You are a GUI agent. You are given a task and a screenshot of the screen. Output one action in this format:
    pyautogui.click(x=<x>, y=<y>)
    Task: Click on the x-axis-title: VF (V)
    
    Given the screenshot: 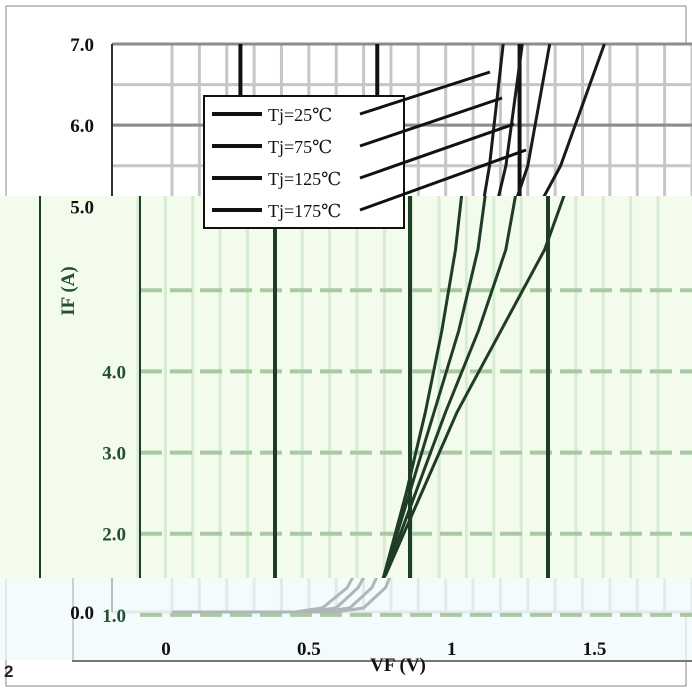 What is the action you would take?
    pyautogui.click(x=398, y=665)
    